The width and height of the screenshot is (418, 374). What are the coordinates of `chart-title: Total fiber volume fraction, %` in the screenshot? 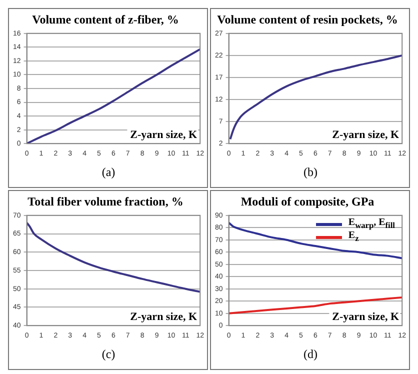 It's located at (106, 201).